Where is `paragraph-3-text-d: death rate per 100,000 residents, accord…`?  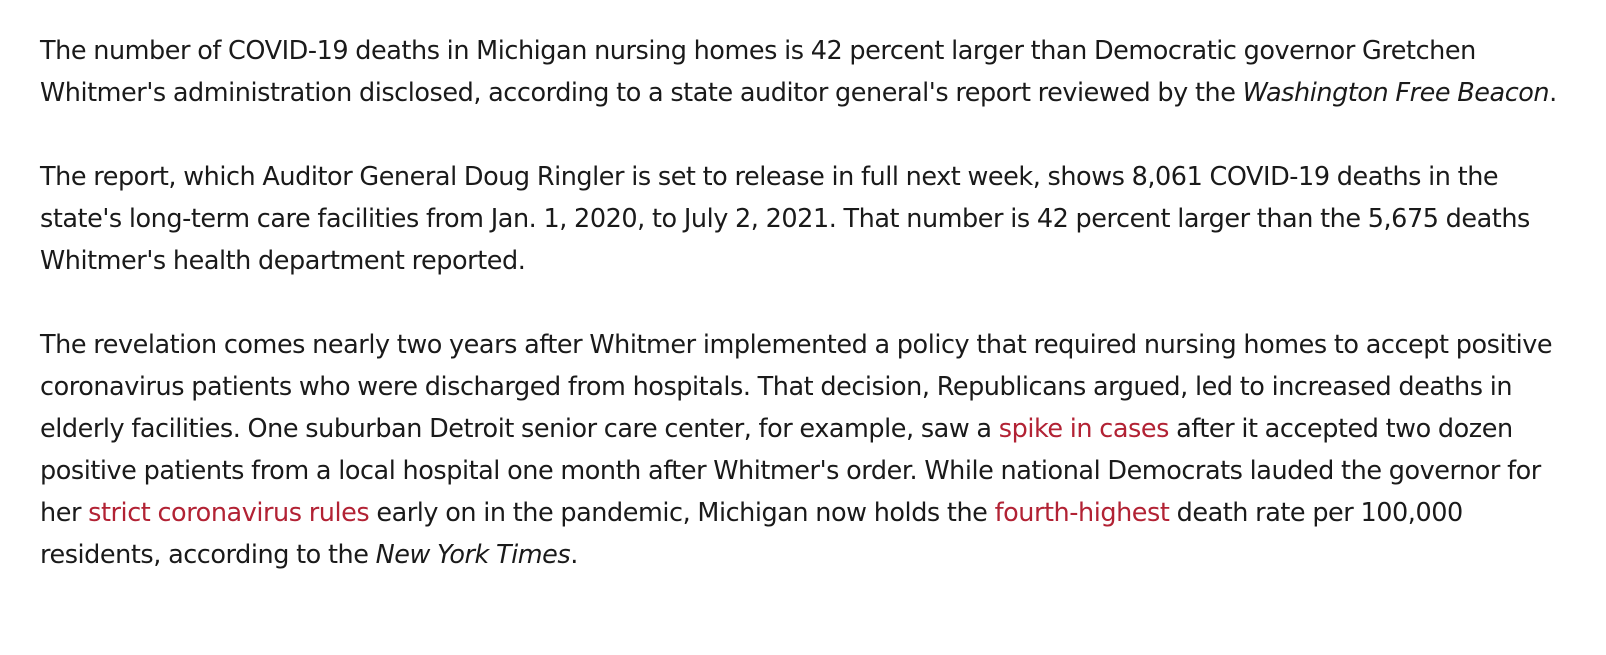
paragraph-3-text-d: death rate per 100,000 residents, accord… is located at coordinates (751, 534).